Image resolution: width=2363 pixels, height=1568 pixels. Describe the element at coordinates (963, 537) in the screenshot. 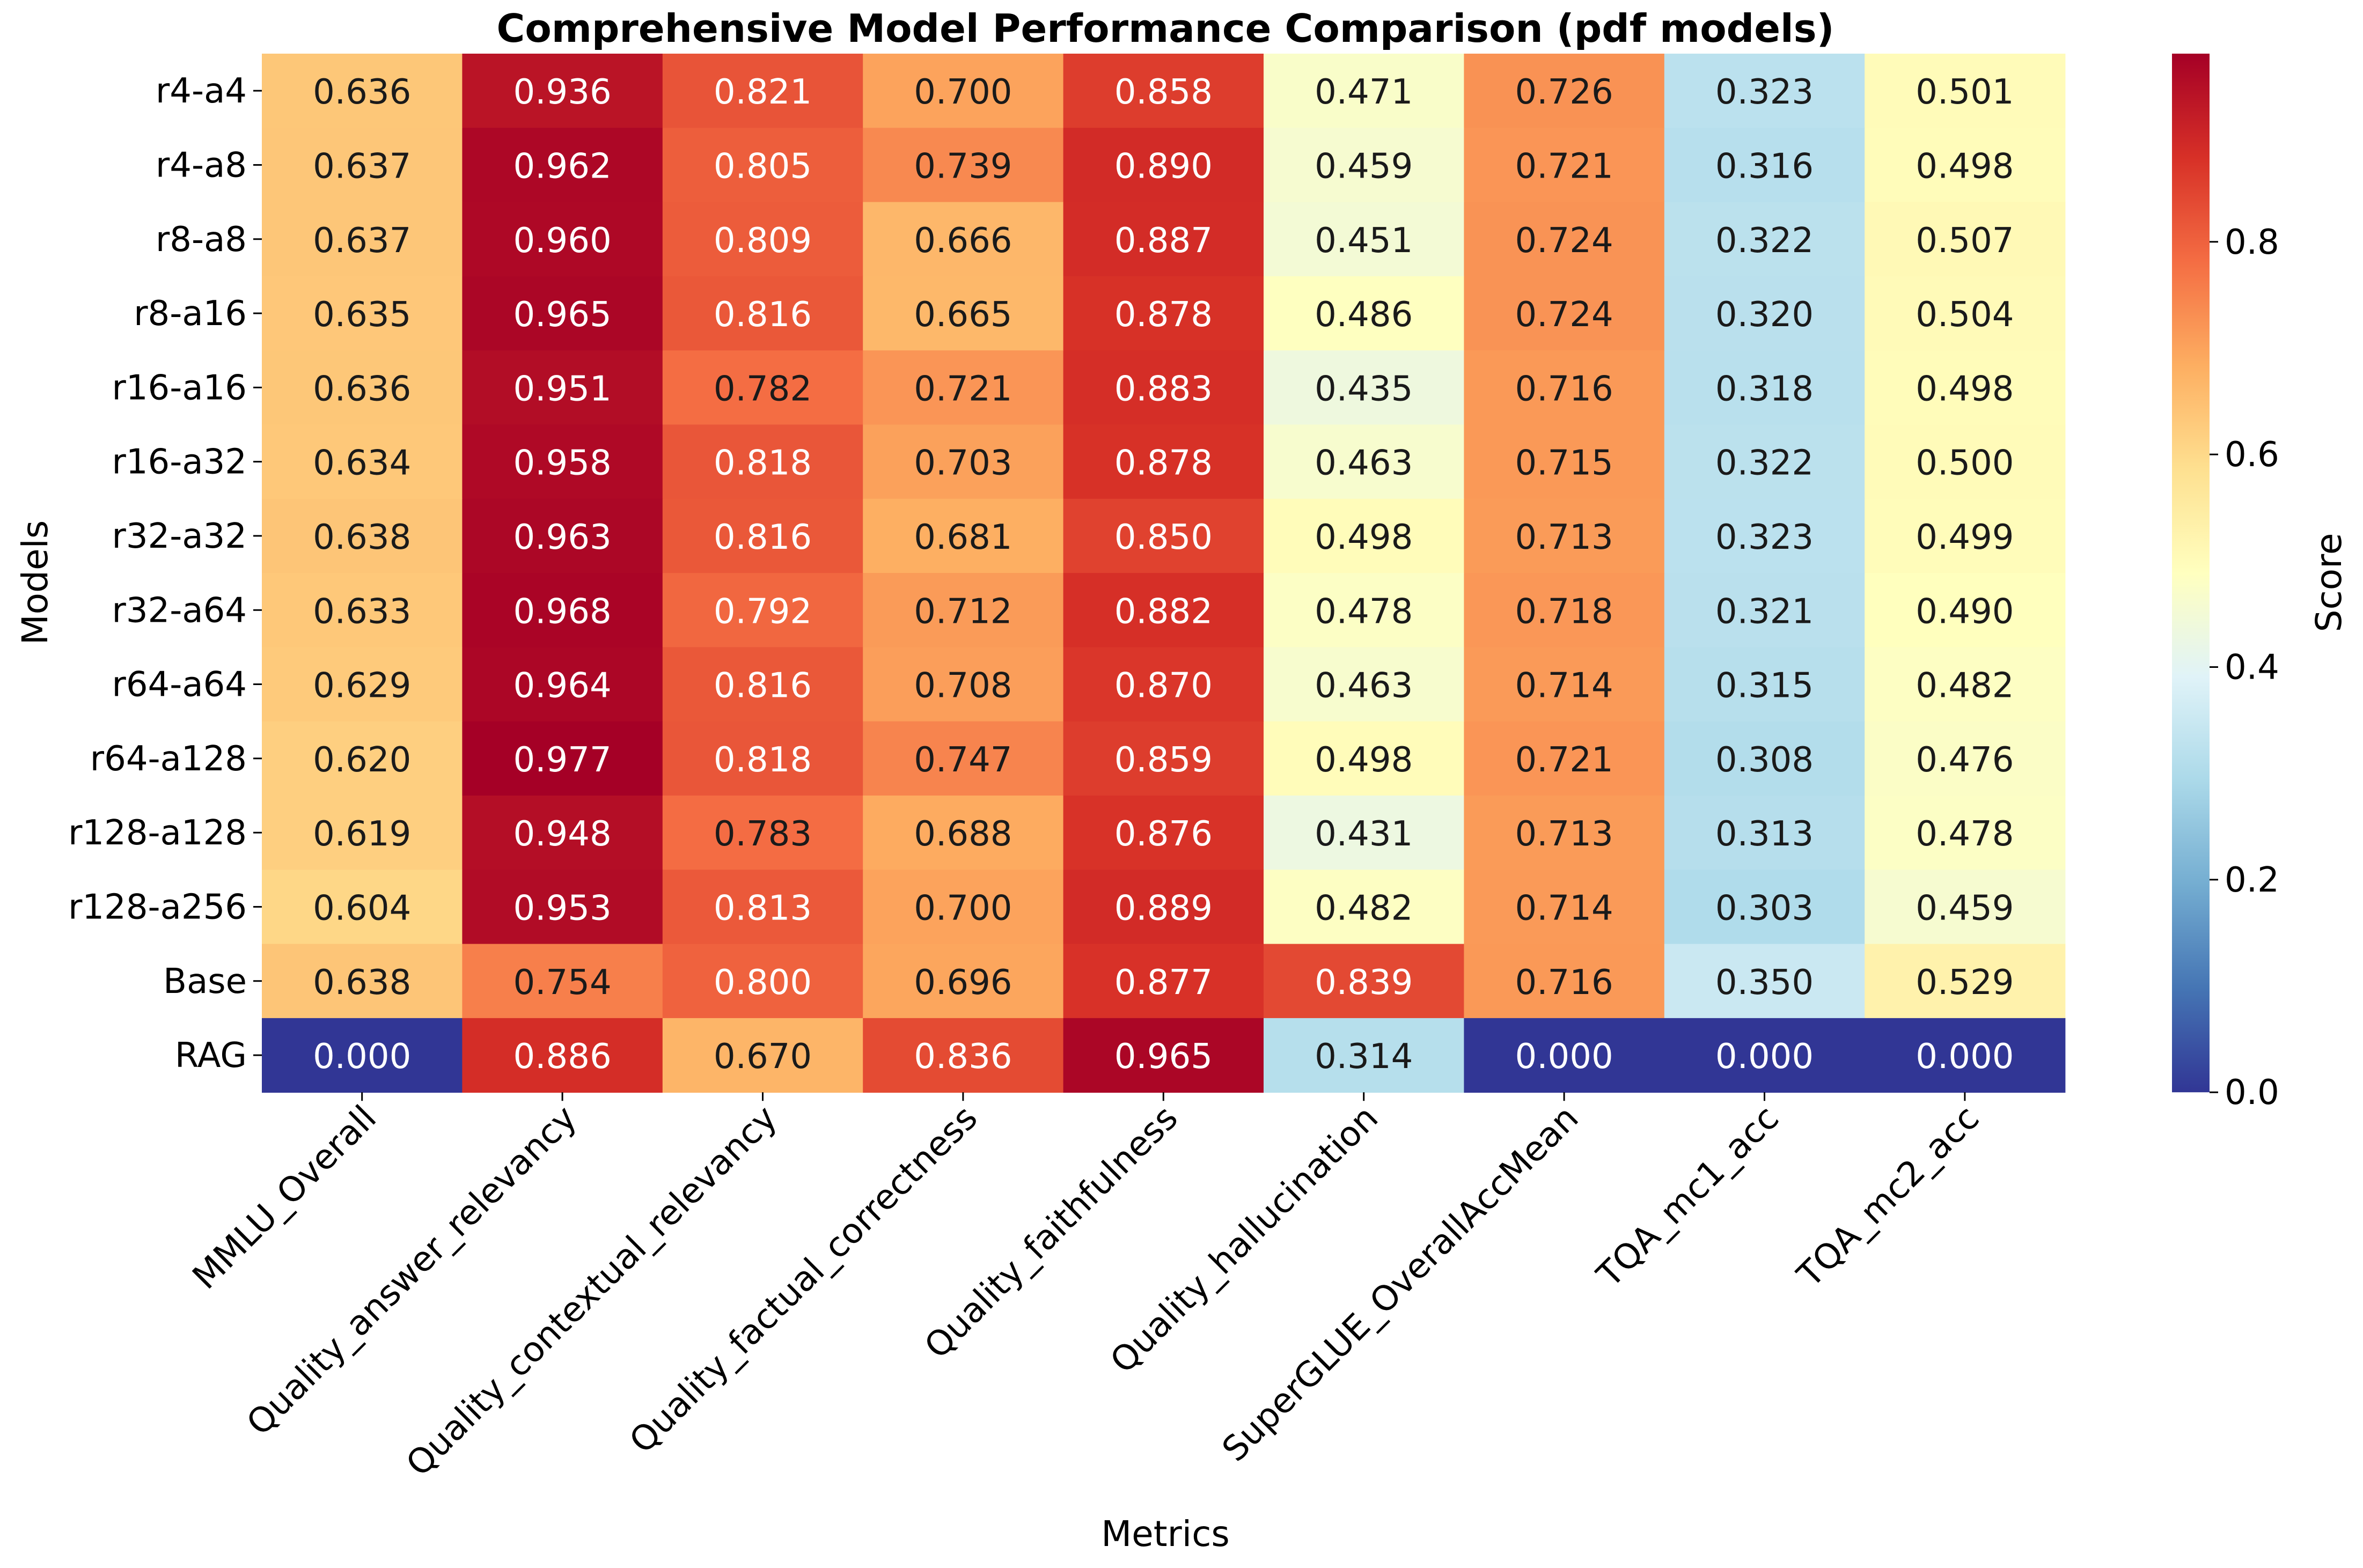

I see `cell-value-label: 0.681` at that location.